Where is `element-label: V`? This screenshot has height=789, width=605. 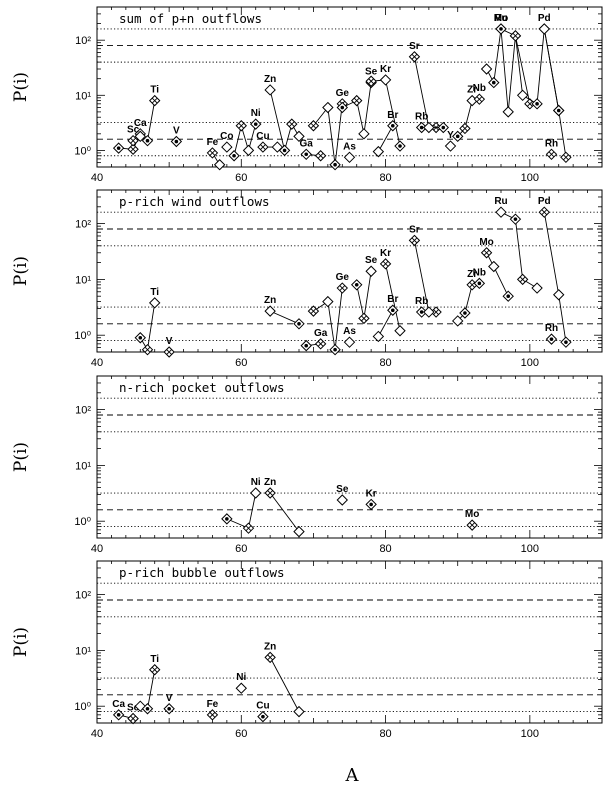
element-label: V is located at coordinates (176, 131).